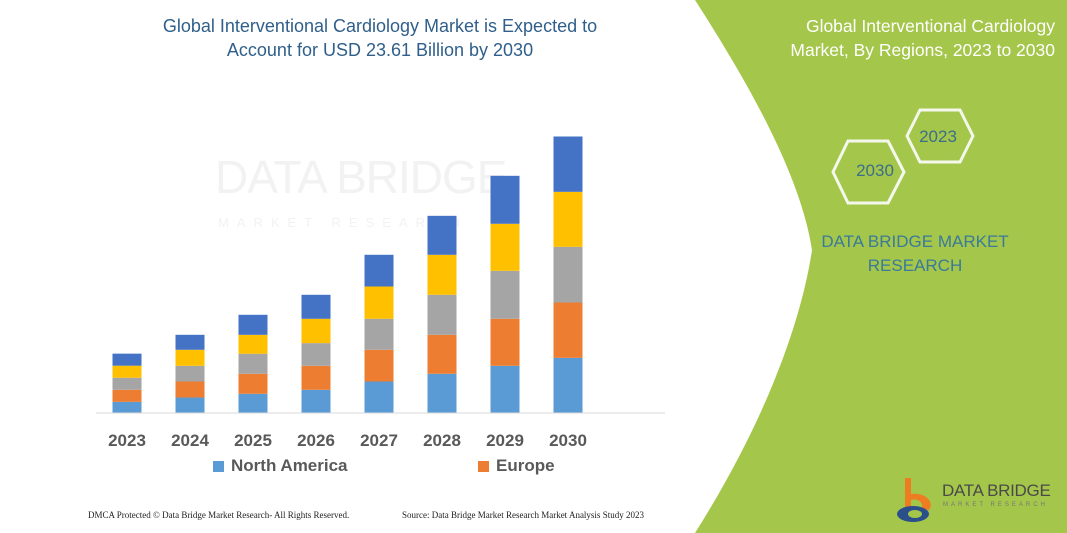 This screenshot has height=533, width=1067. I want to click on bar-segment-2026-north-america, so click(316, 401).